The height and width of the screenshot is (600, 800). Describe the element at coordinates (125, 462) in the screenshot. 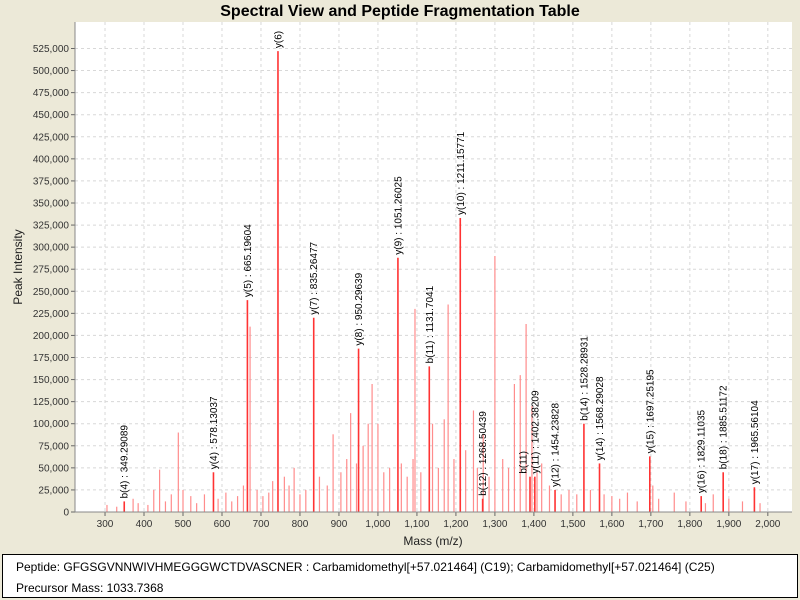

I see `peak-label: b(4) : 349.29089` at that location.